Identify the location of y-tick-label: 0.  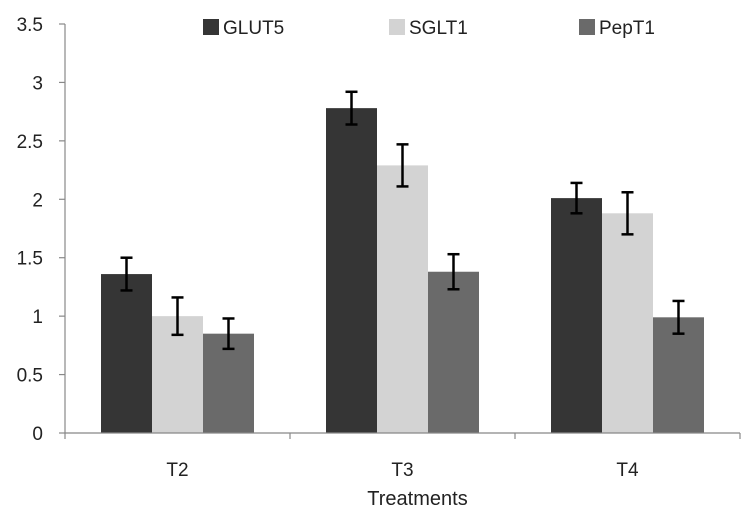
(37, 434).